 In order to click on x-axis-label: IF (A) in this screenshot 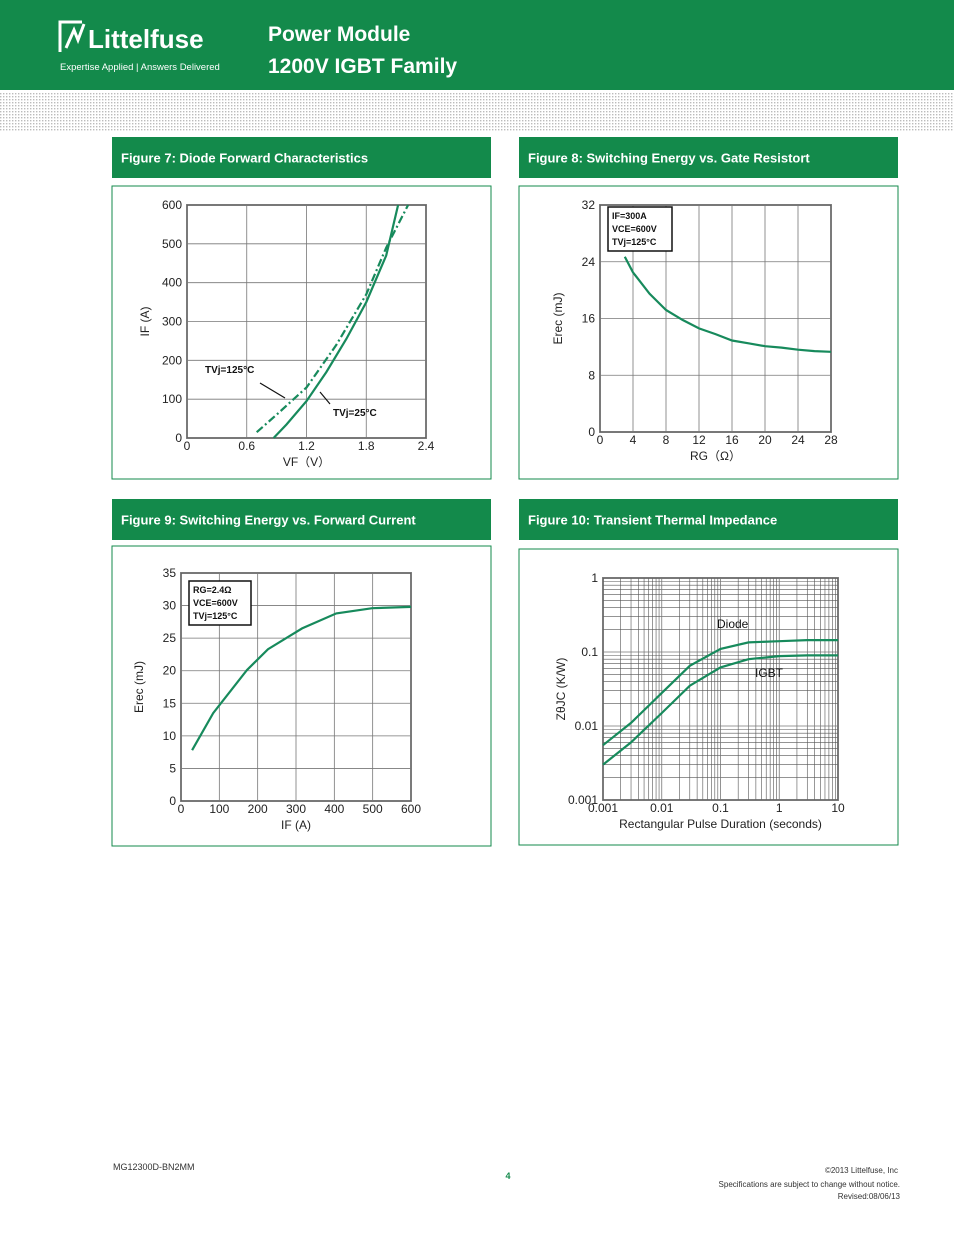, I will do `click(296, 825)`.